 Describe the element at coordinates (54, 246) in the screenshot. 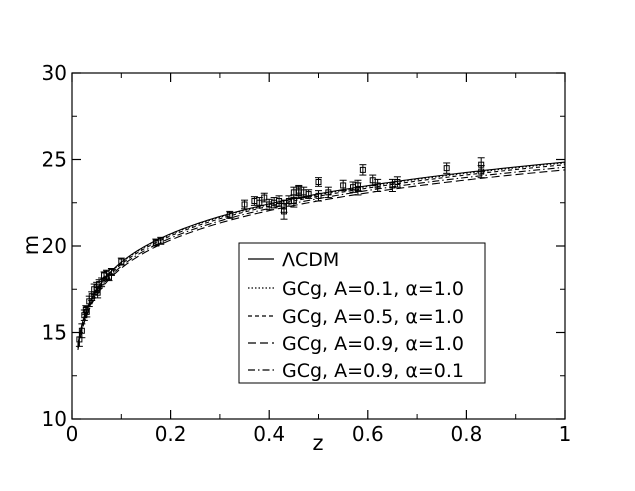

I see `y-tick-label: 20` at that location.